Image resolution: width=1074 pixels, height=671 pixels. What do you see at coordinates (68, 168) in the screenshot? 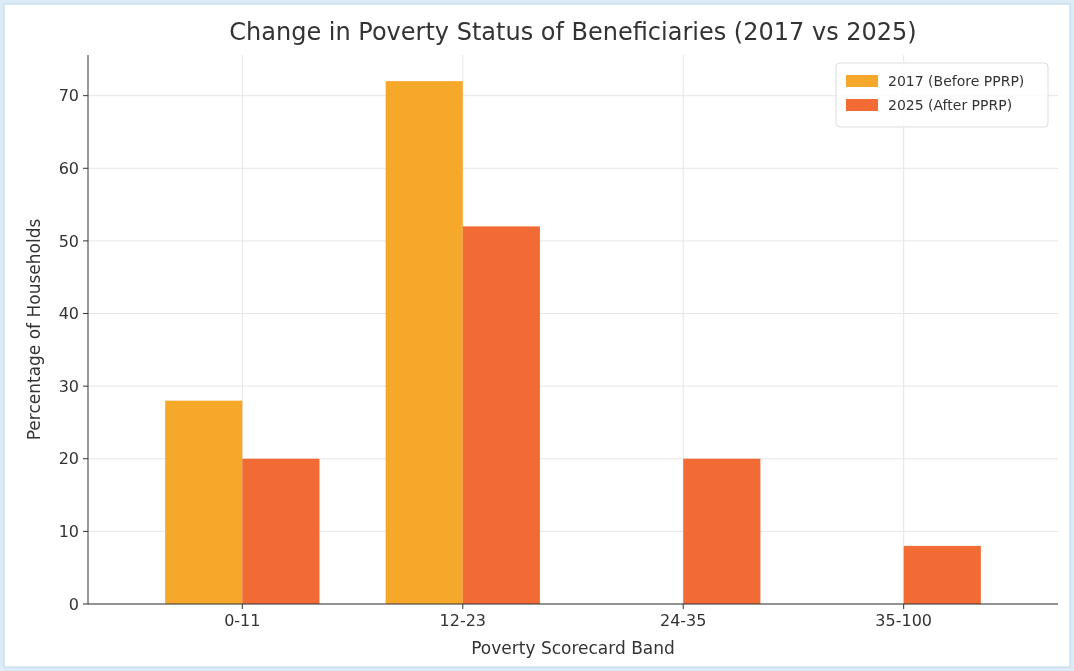
I see `y-tick-label: 60` at bounding box center [68, 168].